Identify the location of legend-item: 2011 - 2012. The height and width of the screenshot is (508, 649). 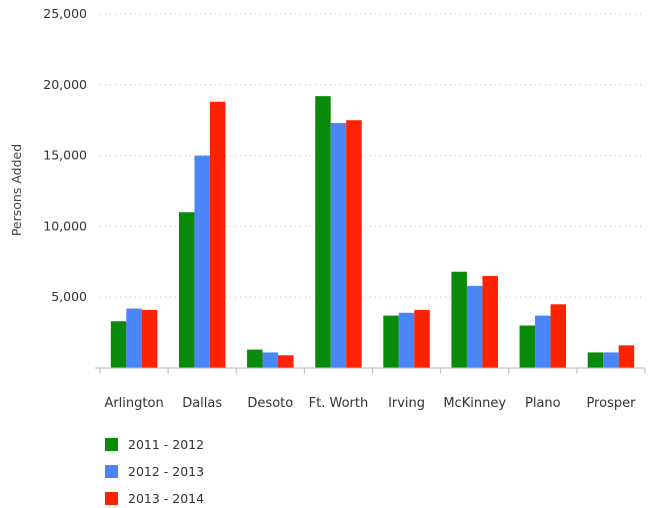
(154, 444).